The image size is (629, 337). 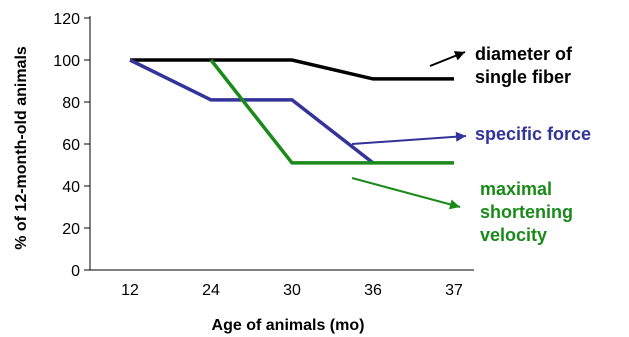 I want to click on y-ticks: 0 20 40 60 80 100 120, so click(x=71, y=145).